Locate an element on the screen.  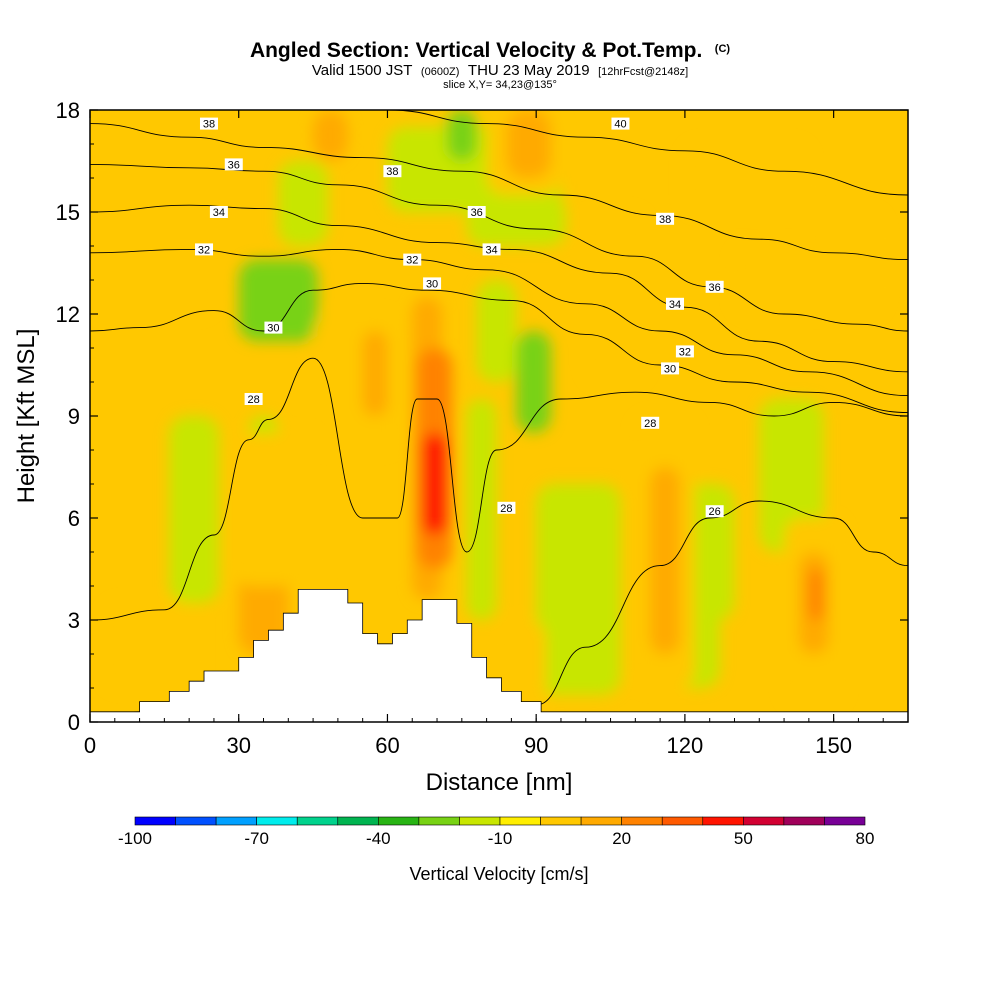
contour-label: 36 is located at coordinates (714, 287).